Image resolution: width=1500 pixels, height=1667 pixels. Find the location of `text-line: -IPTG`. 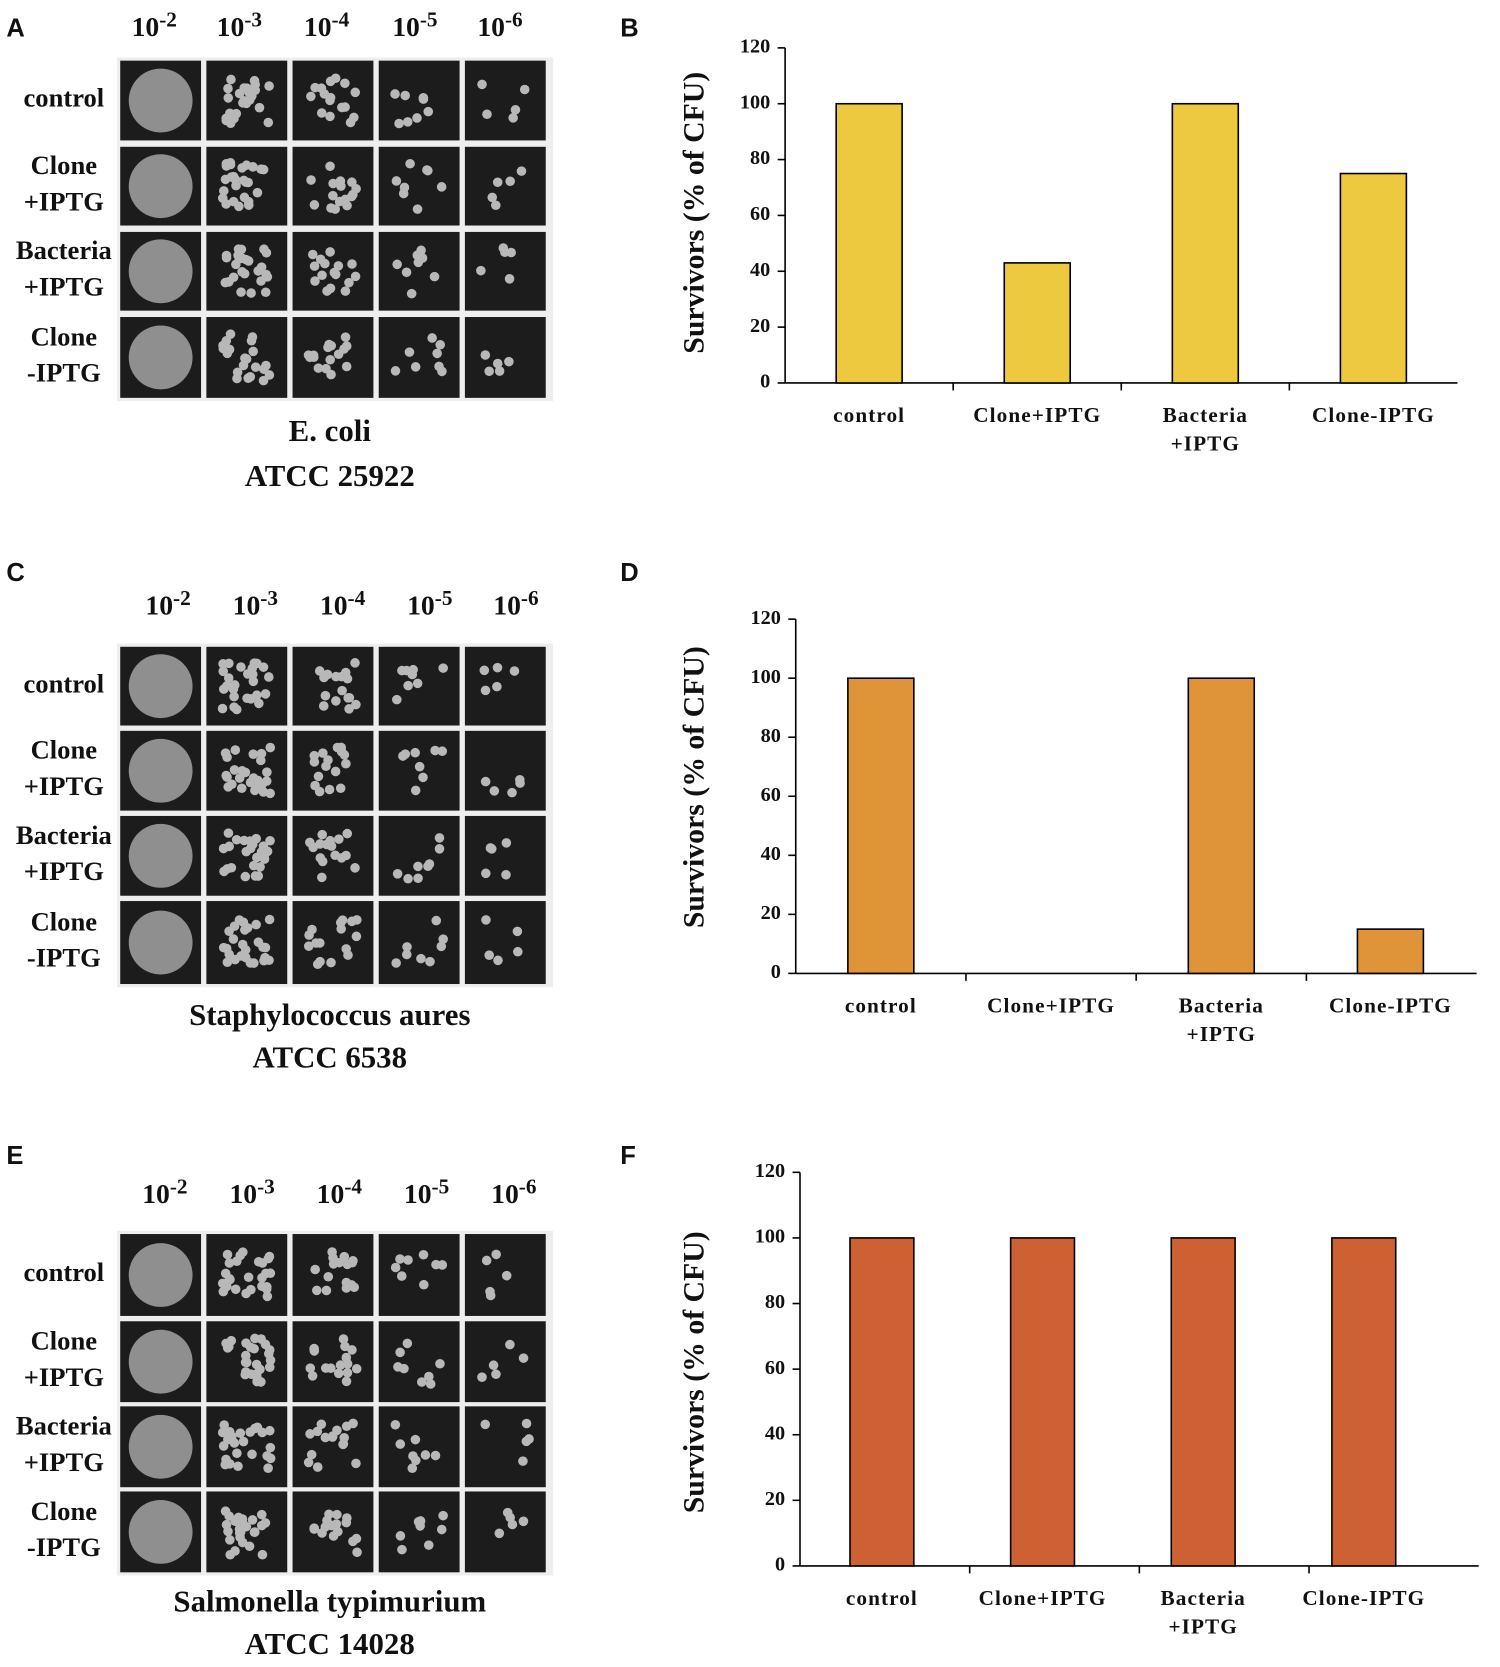

text-line: -IPTG is located at coordinates (64, 1547).